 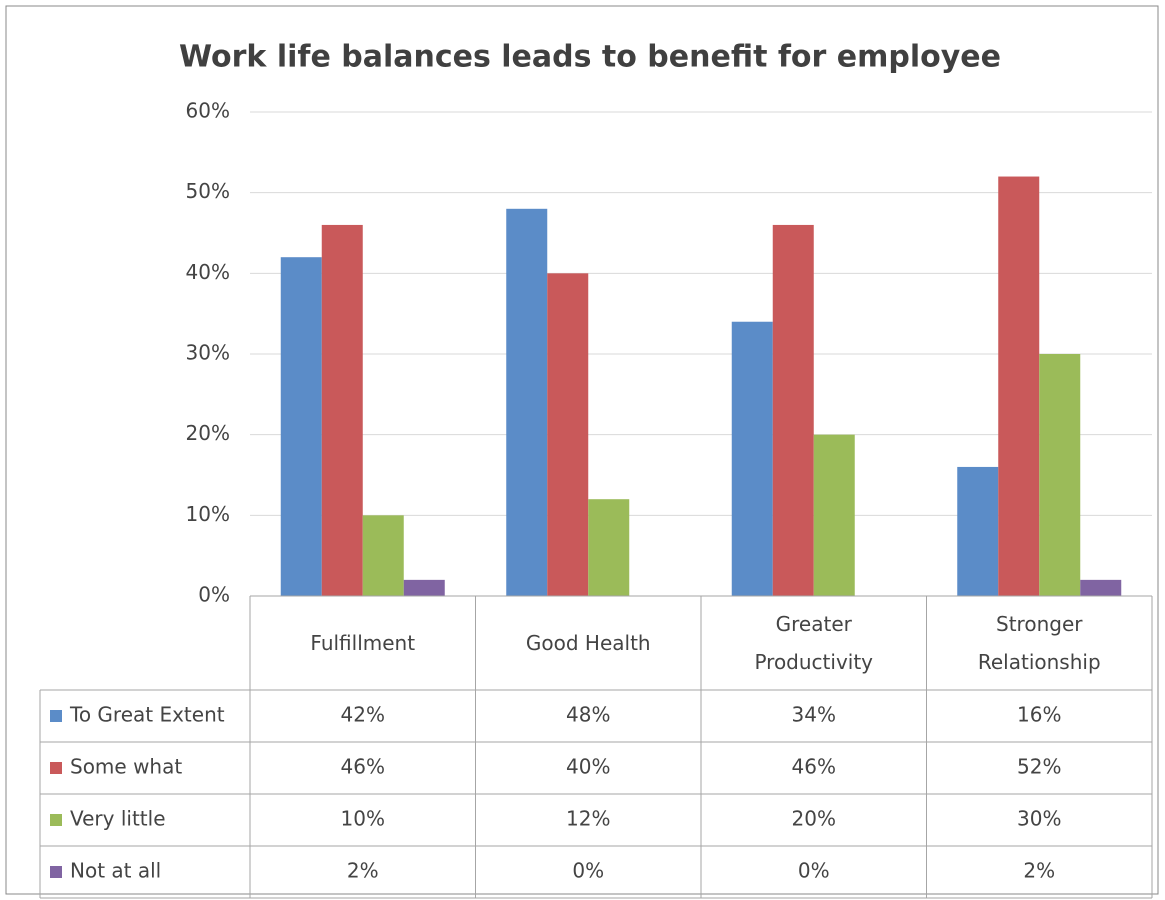 What do you see at coordinates (147, 715) in the screenshot?
I see `legend-label: To Great Extent` at bounding box center [147, 715].